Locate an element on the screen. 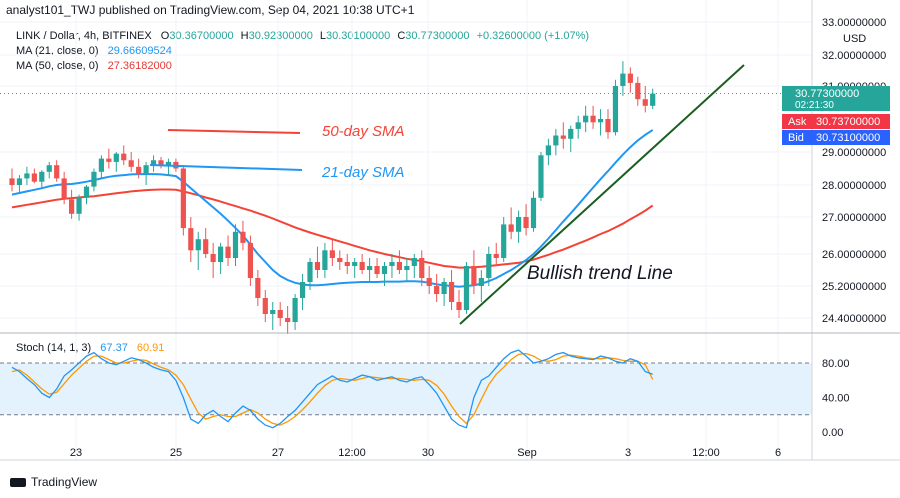 Image resolution: width=900 pixels, height=498 pixels. time-tick-label: 3 is located at coordinates (628, 453).